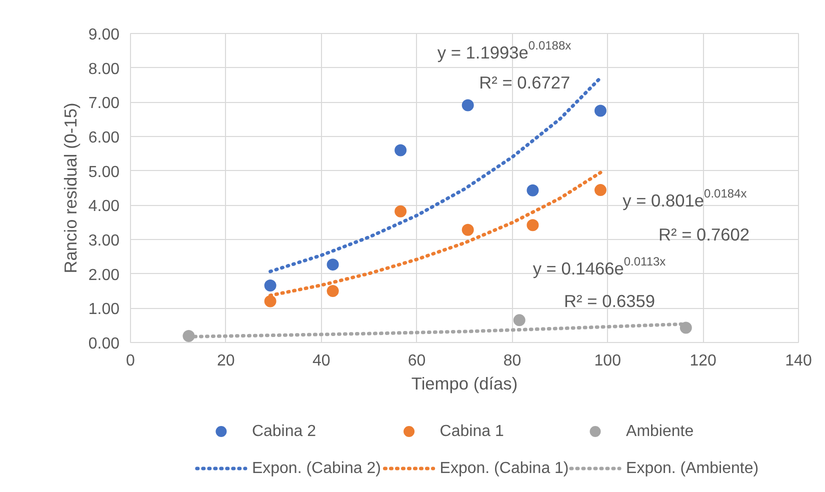 This screenshot has width=825, height=492. What do you see at coordinates (321, 361) in the screenshot?
I see `x-tick-label: 40` at bounding box center [321, 361].